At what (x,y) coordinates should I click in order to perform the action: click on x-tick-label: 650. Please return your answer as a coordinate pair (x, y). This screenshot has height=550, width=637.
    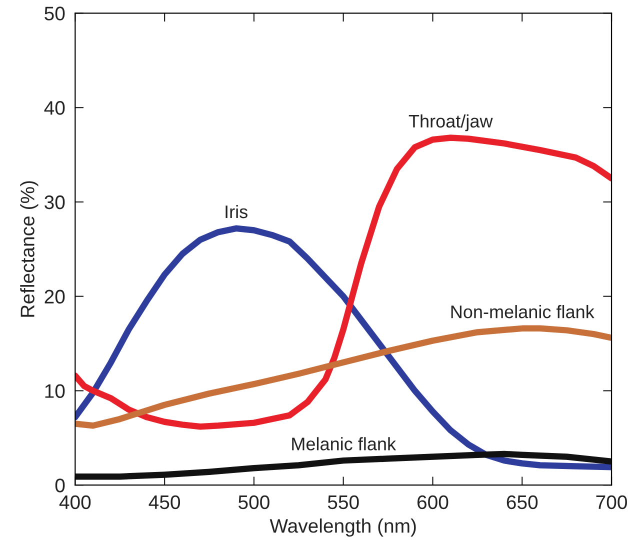
    Looking at the image, I should click on (522, 502).